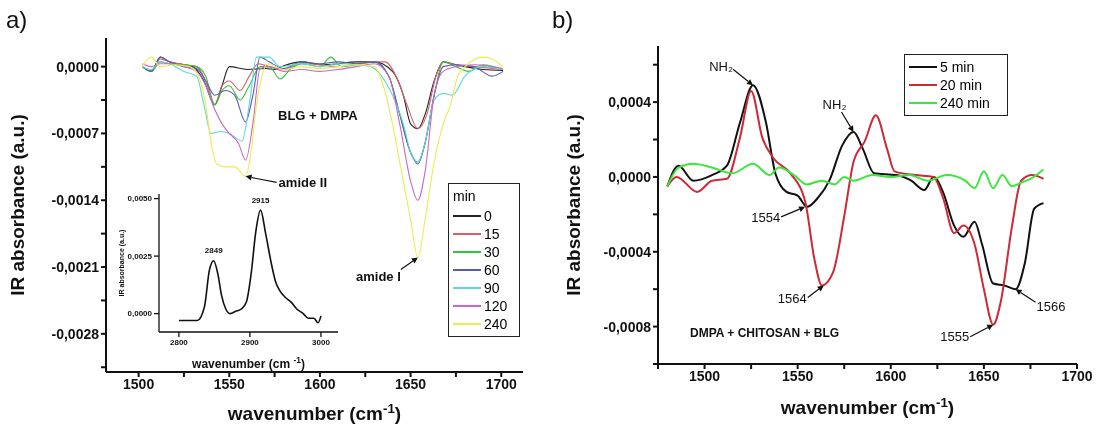  What do you see at coordinates (496, 324) in the screenshot?
I see `legend-label: 240` at bounding box center [496, 324].